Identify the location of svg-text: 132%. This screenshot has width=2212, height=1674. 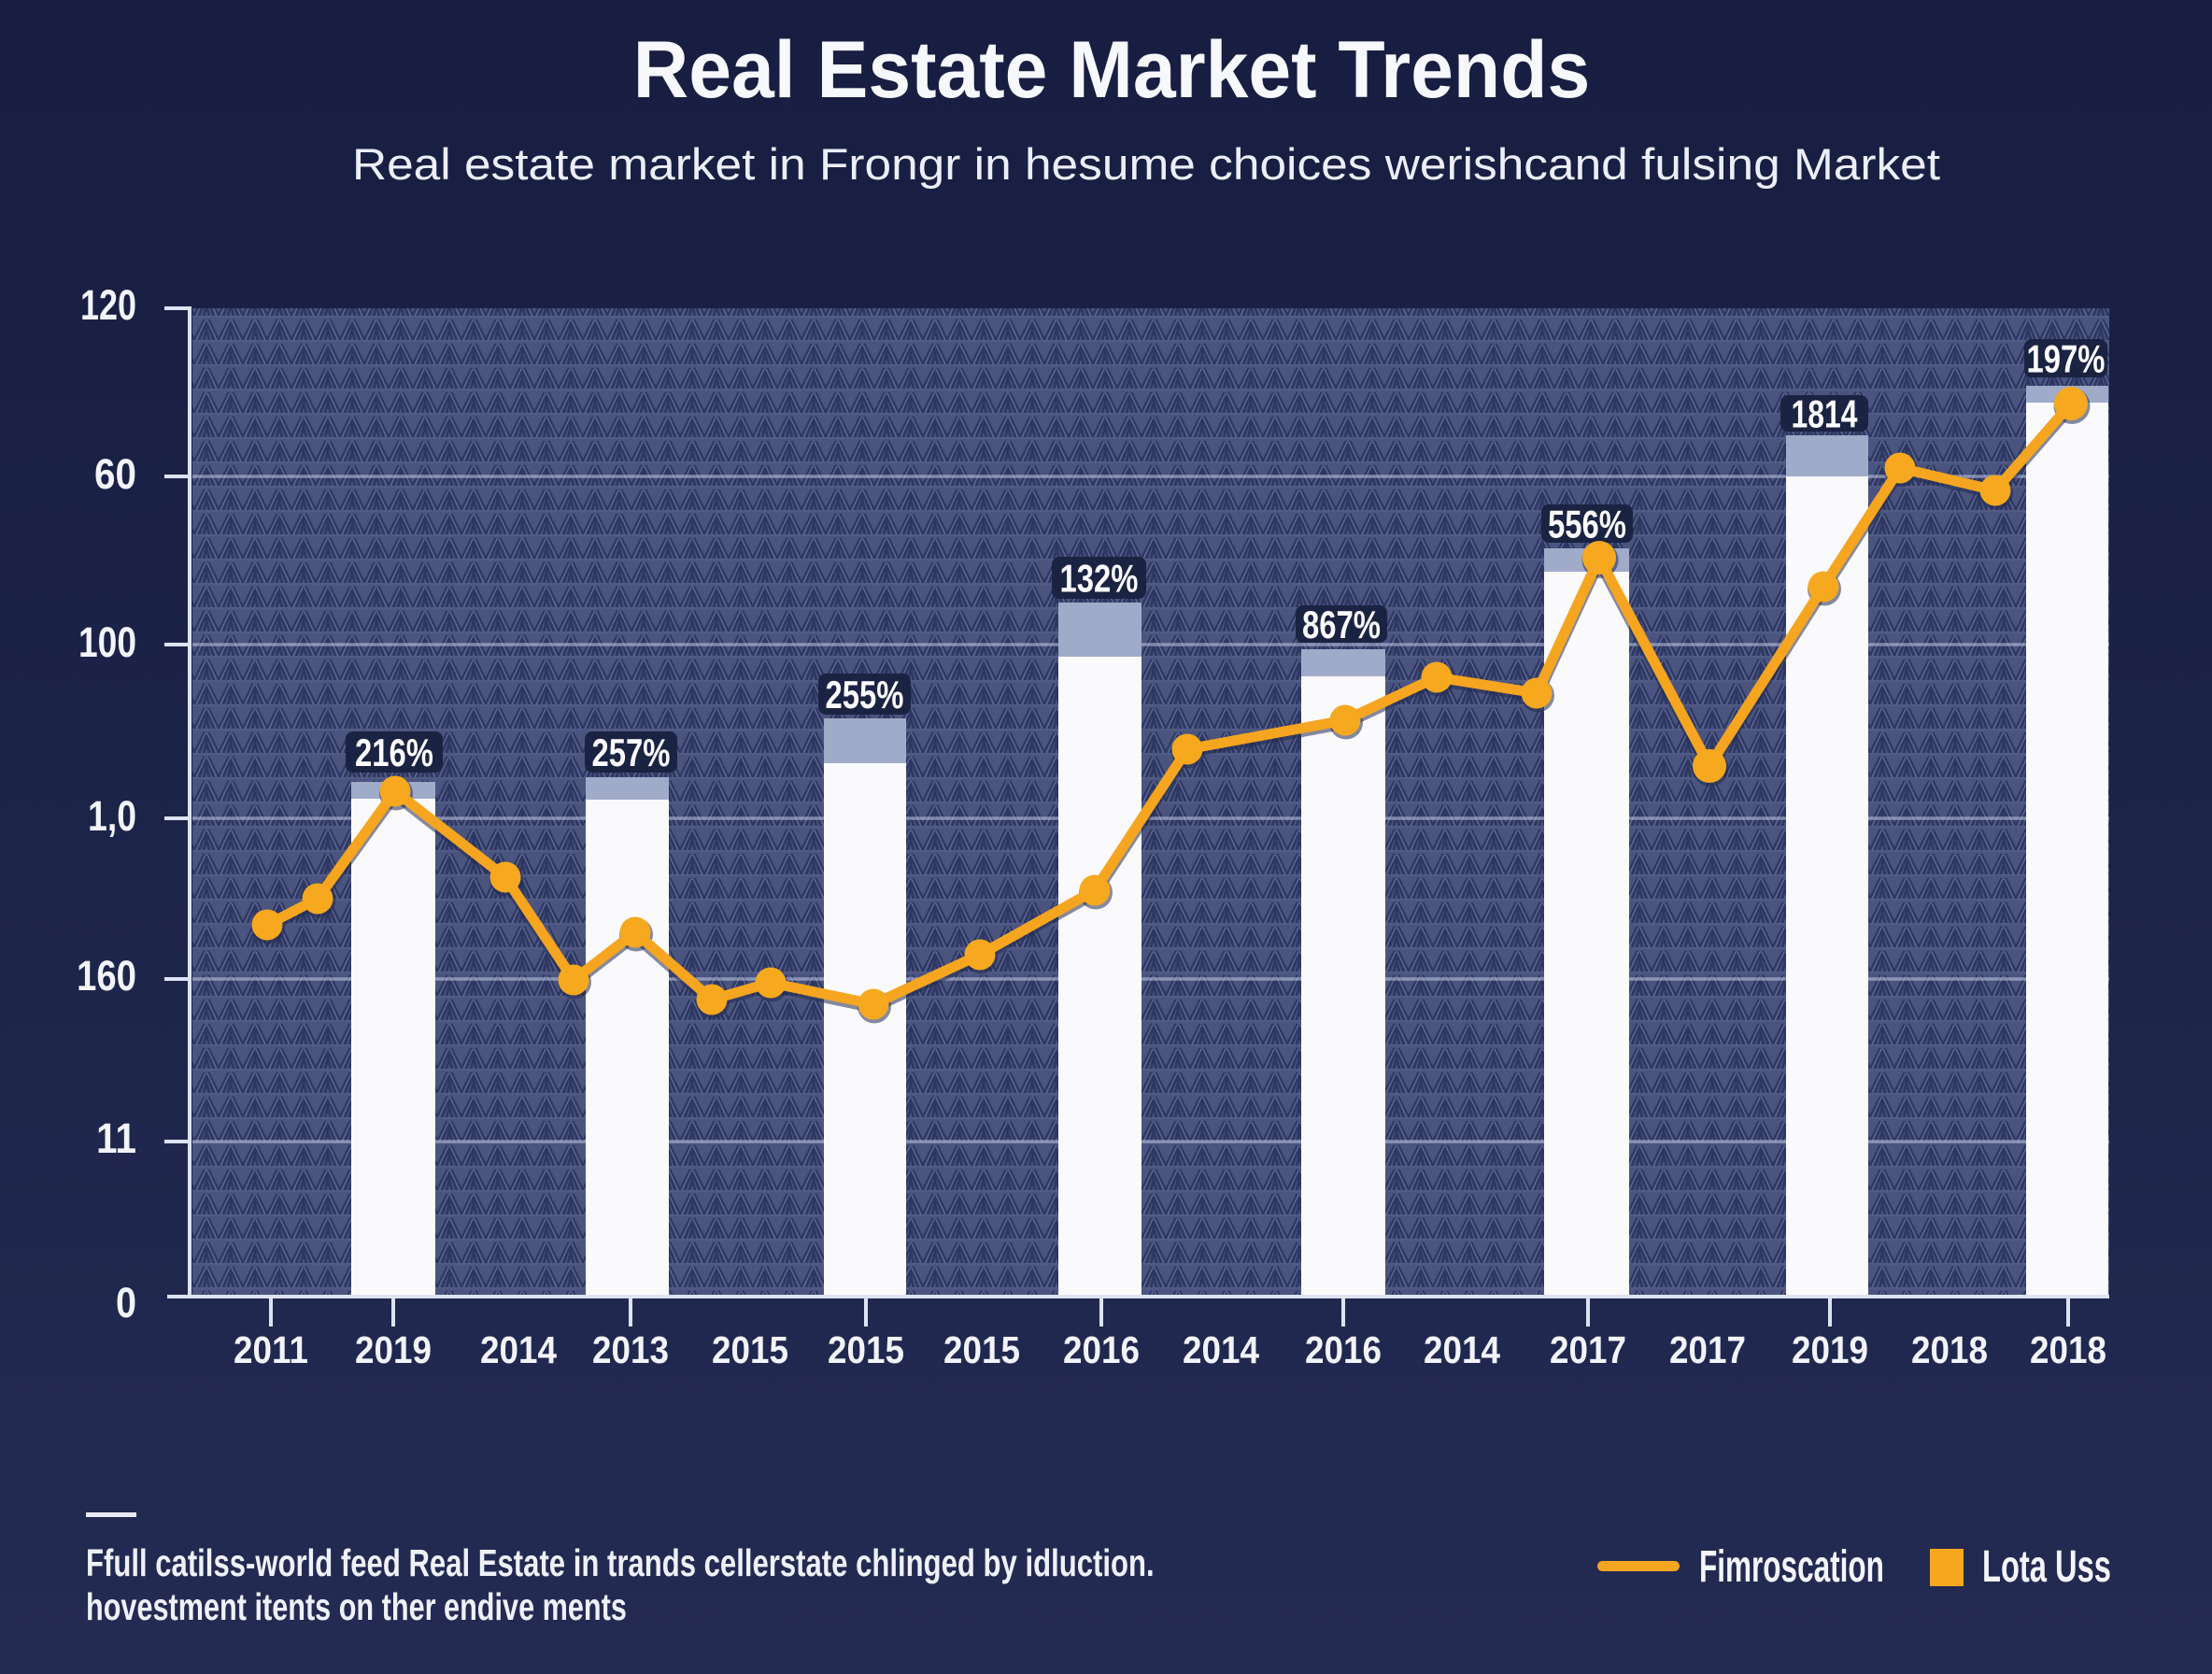
(1100, 579).